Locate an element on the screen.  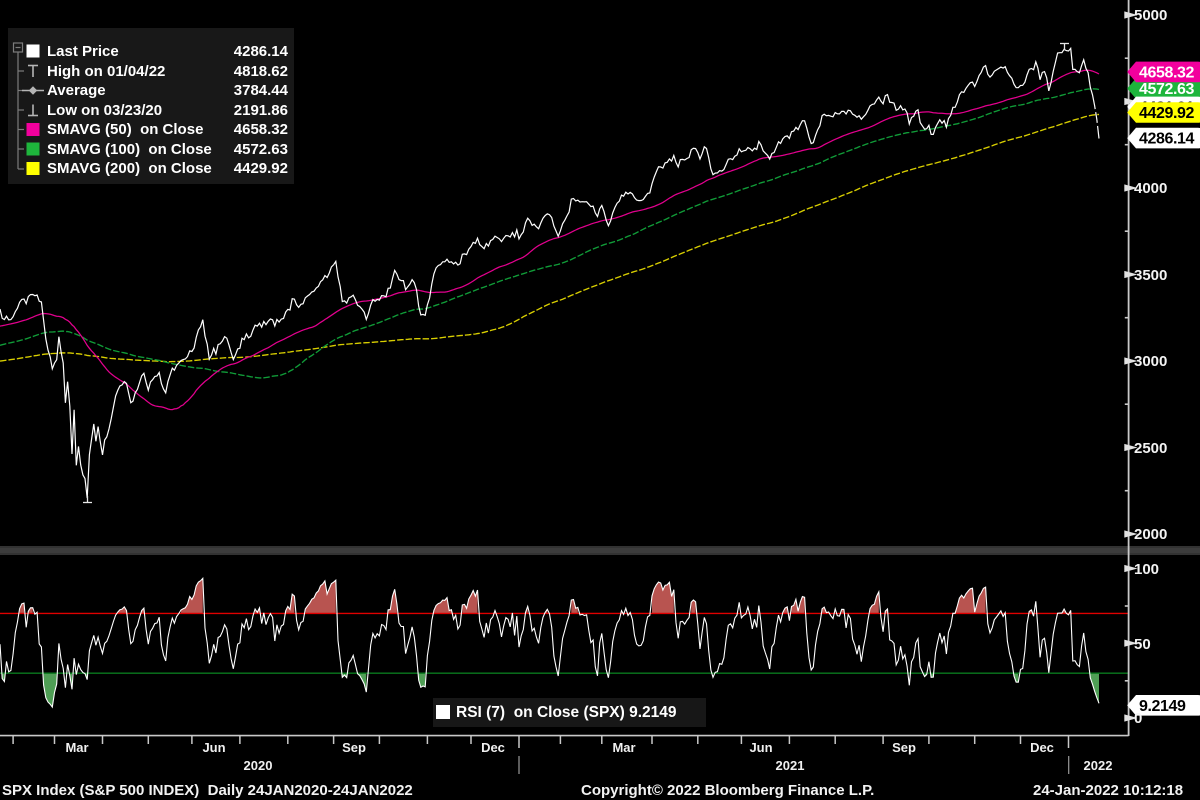
svg-text: 4286.14 is located at coordinates (1167, 139).